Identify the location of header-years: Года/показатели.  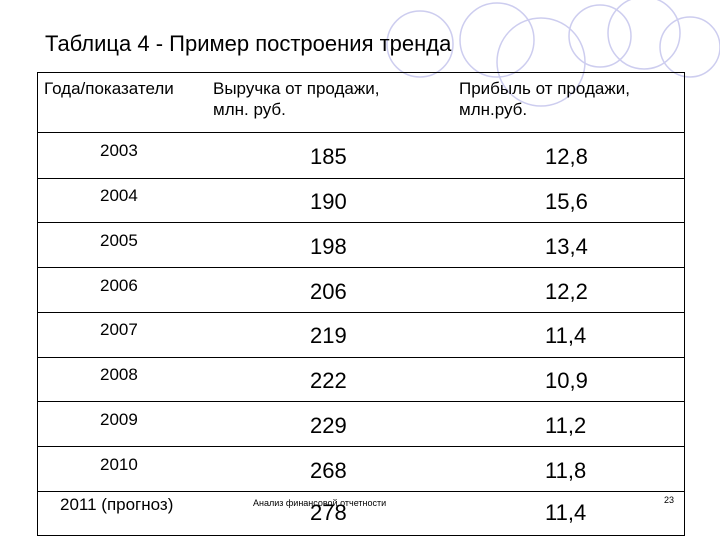
(109, 88).